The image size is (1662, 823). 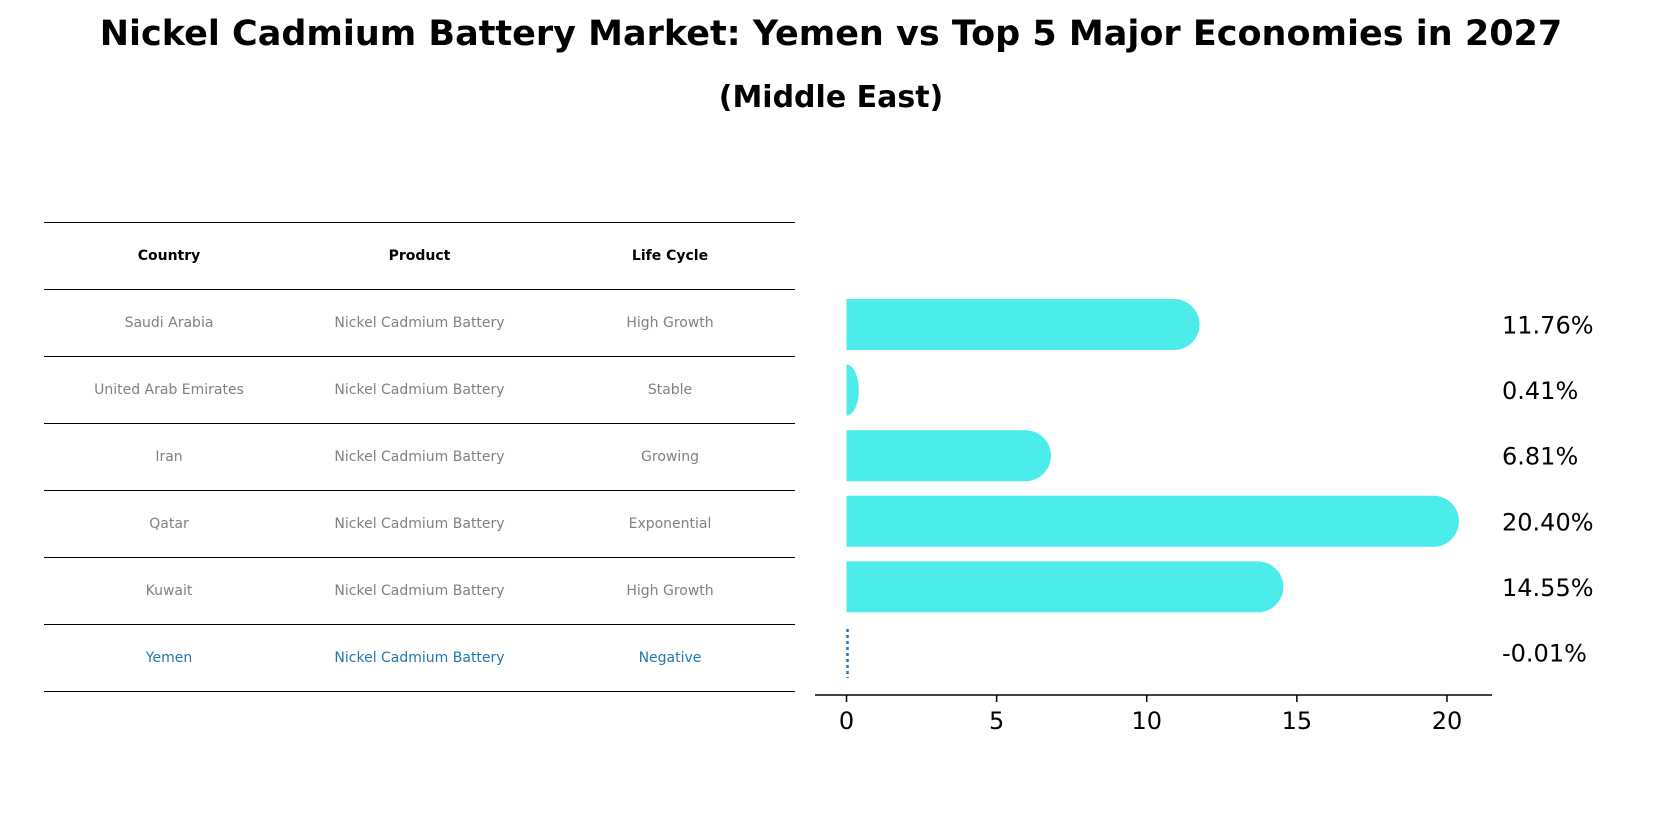 I want to click on bar-value-label: 6.81%, so click(x=1540, y=457).